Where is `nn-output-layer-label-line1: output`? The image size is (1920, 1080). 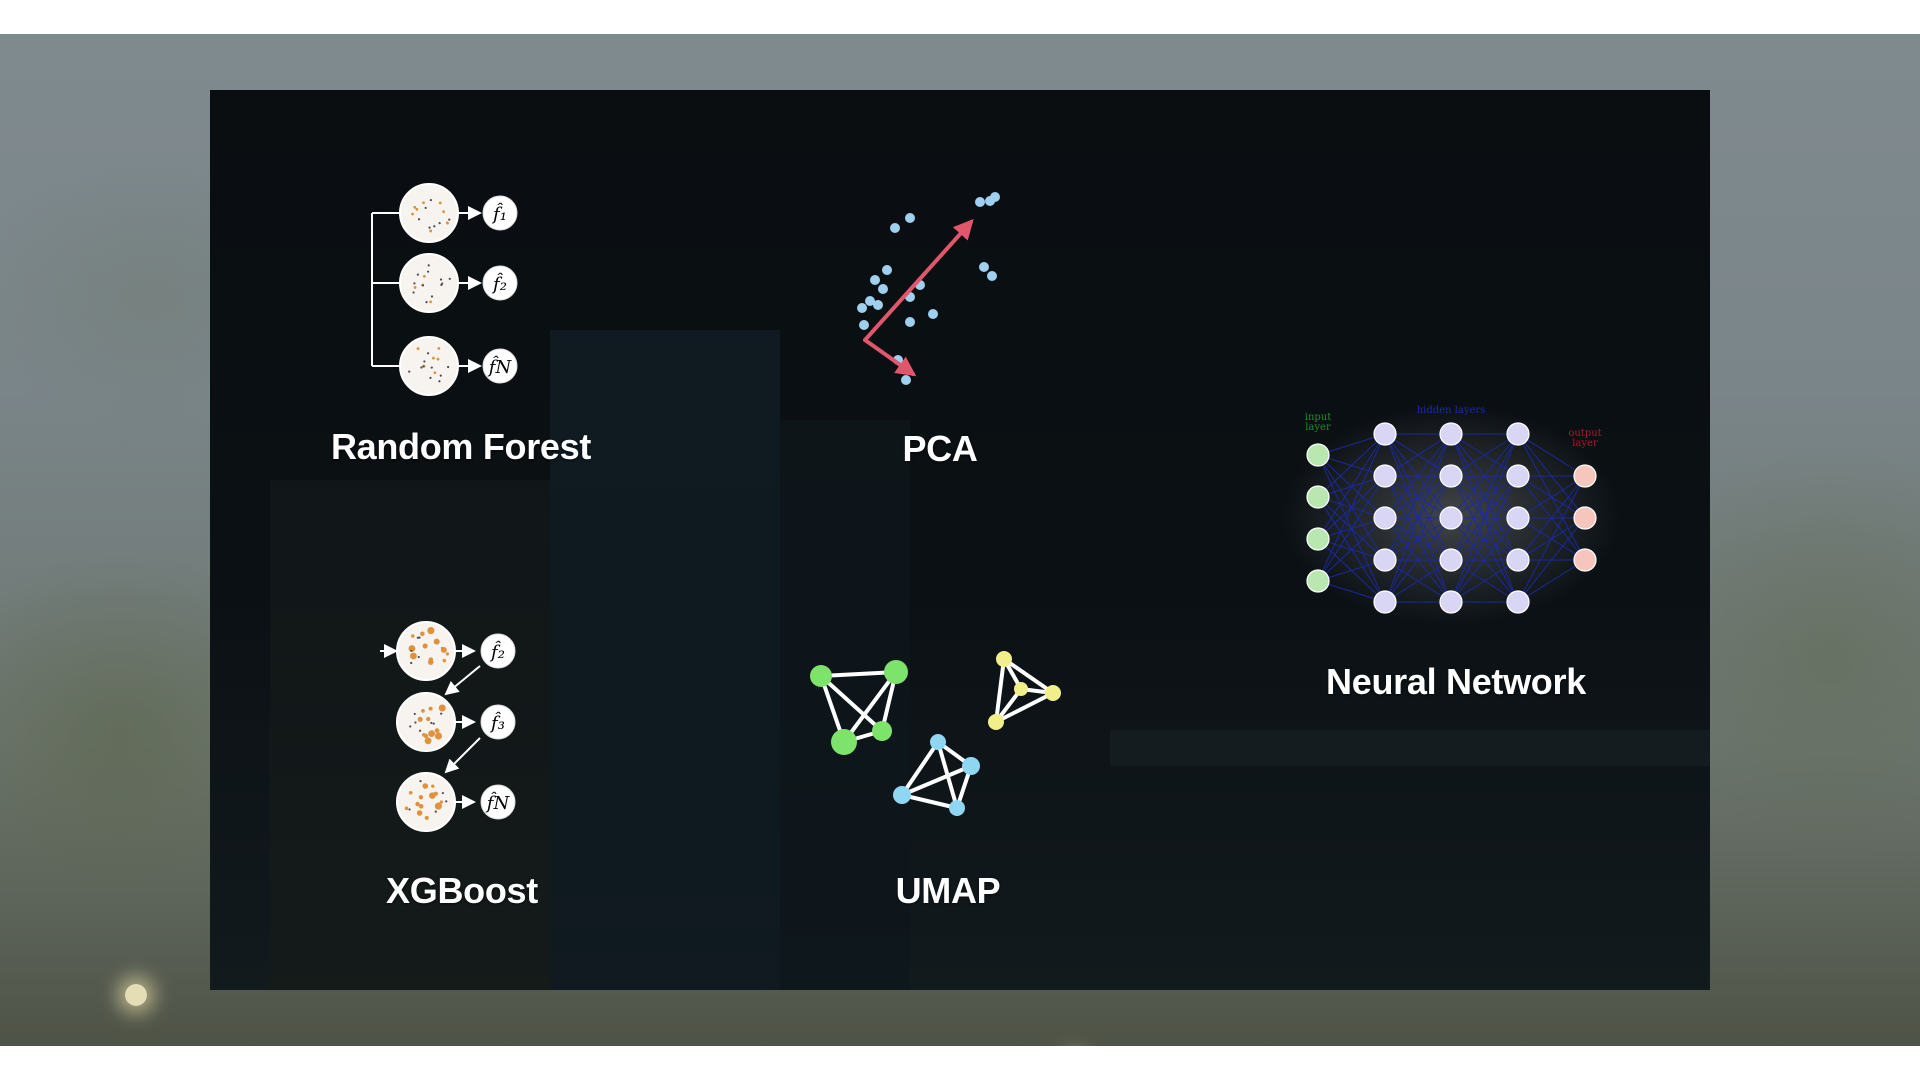
nn-output-layer-label-line1: output is located at coordinates (1584, 433).